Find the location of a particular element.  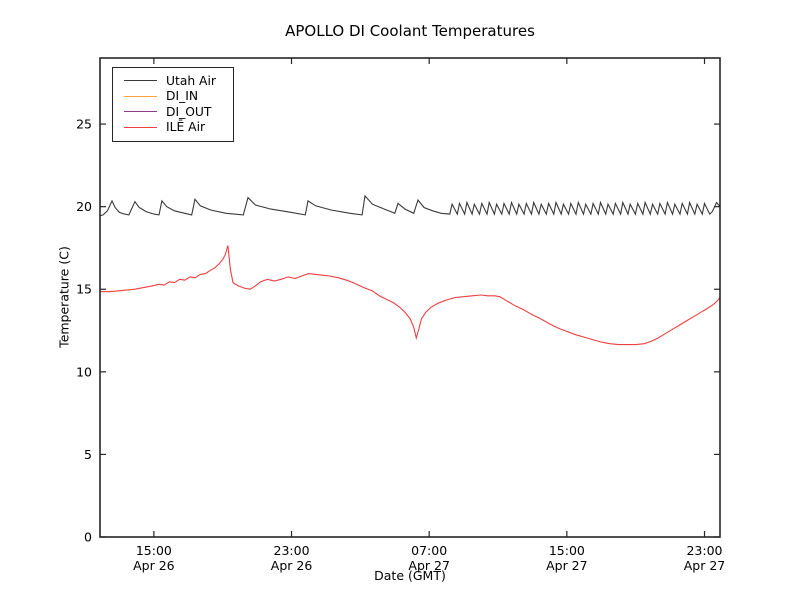

x-tick-label-time: 07:00 is located at coordinates (429, 550).